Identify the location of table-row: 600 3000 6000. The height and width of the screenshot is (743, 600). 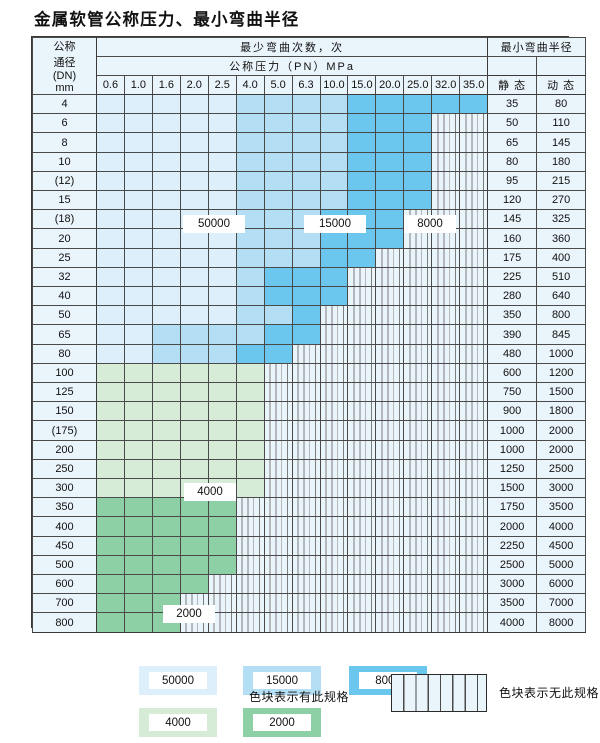
(309, 584).